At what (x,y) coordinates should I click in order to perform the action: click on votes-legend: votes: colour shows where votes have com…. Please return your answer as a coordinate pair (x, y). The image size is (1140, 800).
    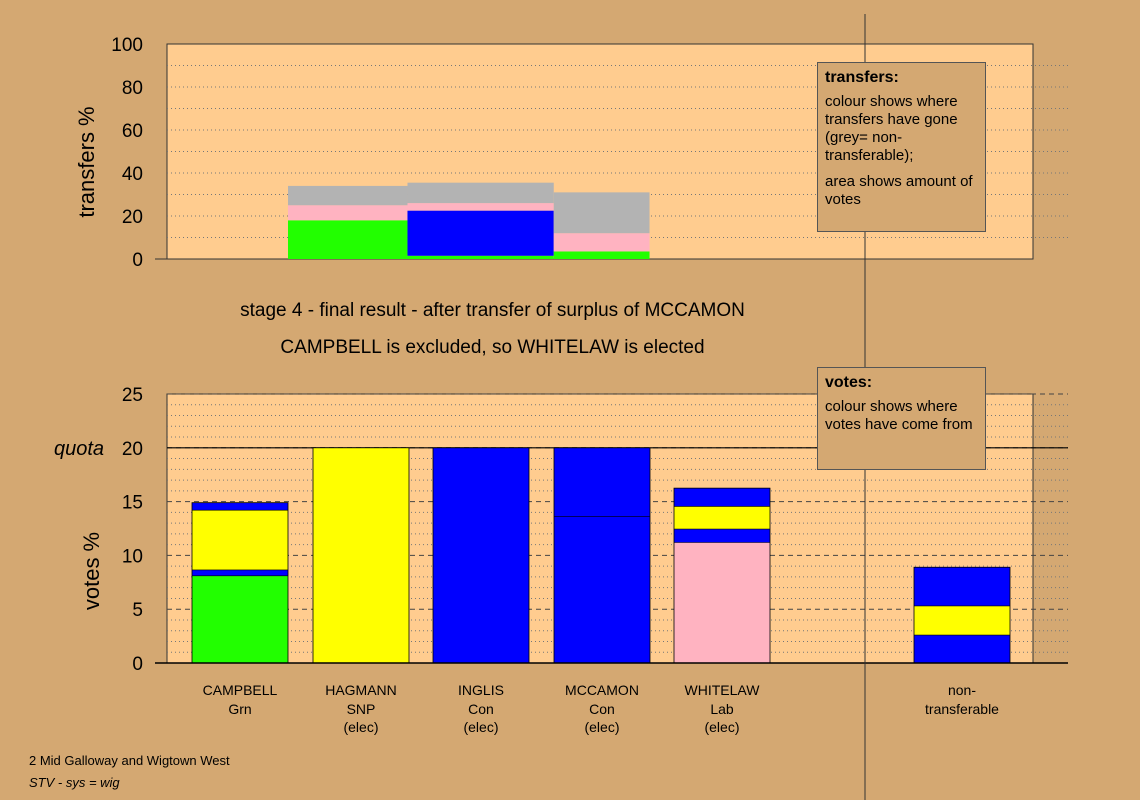
    Looking at the image, I should click on (901, 418).